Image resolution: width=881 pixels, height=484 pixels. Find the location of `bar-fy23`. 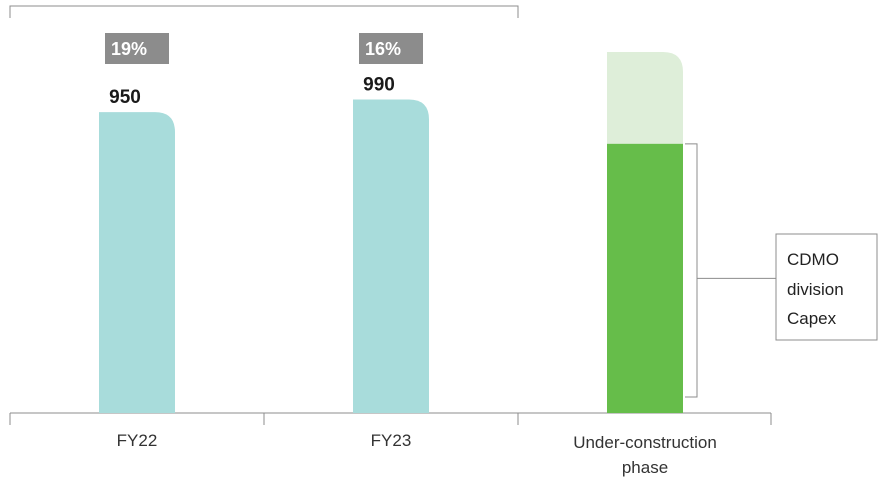

bar-fy23 is located at coordinates (391, 256).